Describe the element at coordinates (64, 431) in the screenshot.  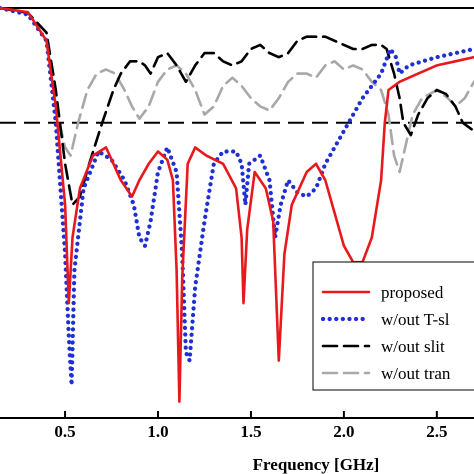
I see `x-tick-label: 0.5` at that location.